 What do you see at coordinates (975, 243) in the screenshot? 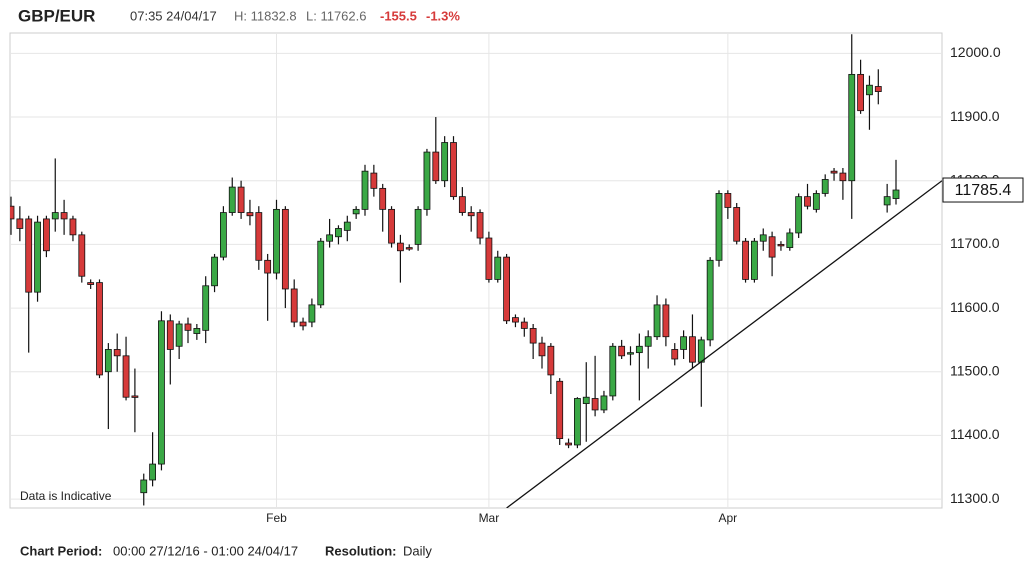
I see `y-tick-label: 11700.0` at bounding box center [975, 243].